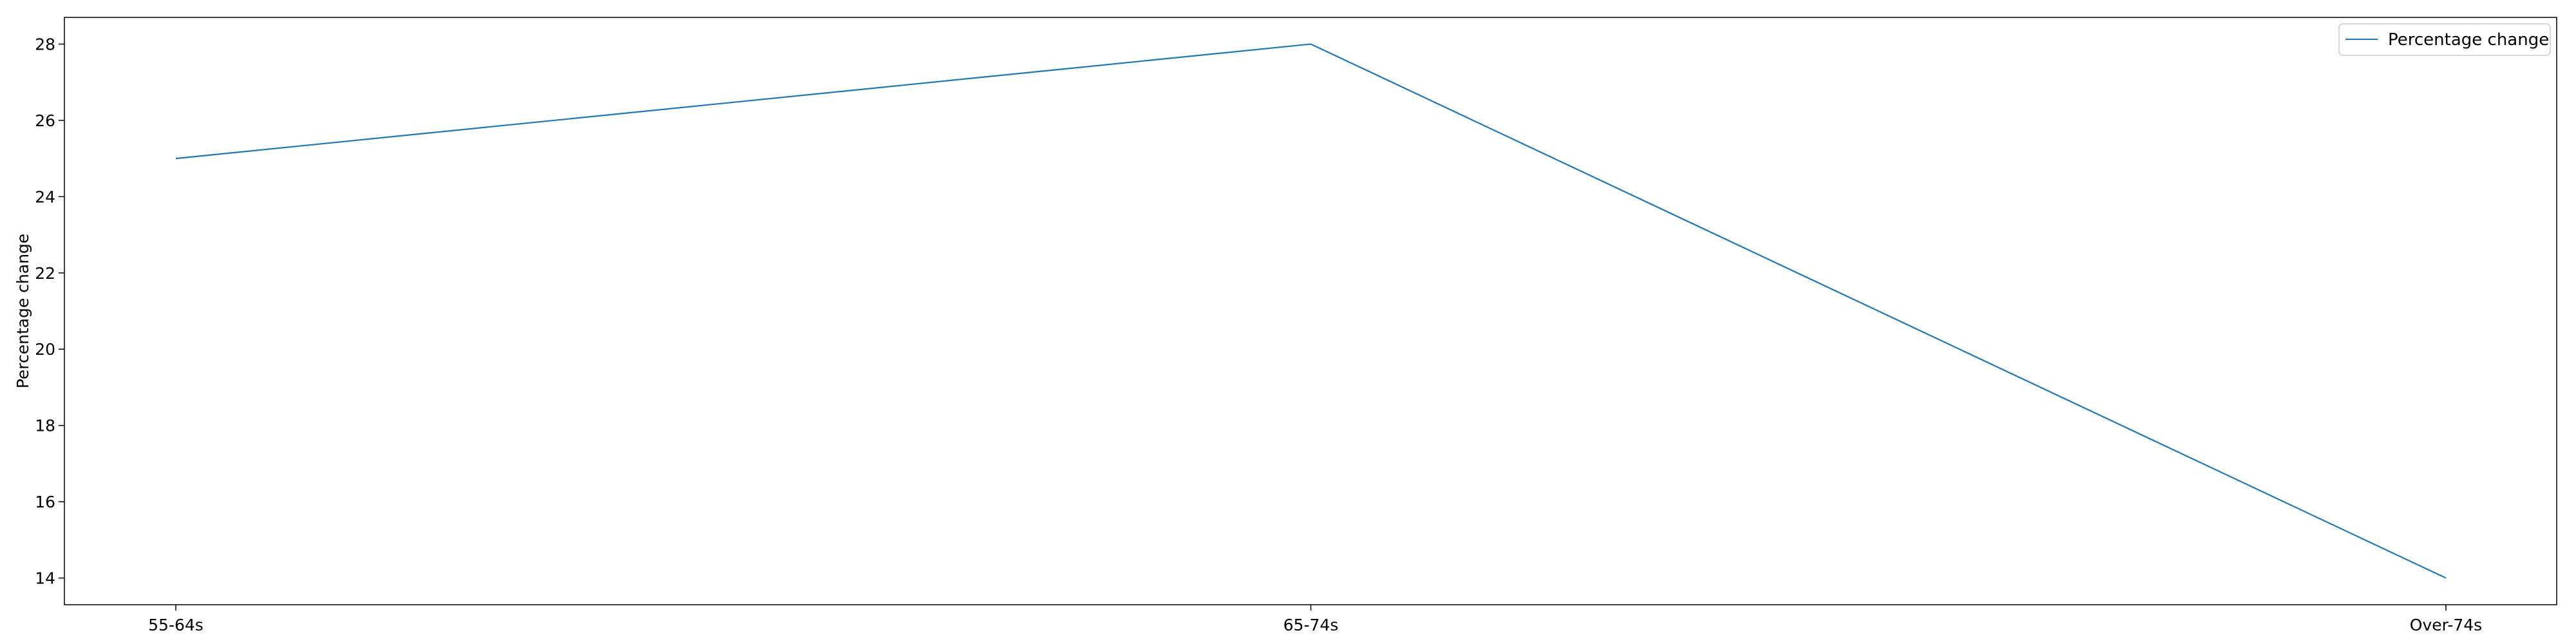 The height and width of the screenshot is (644, 2576). I want to click on x-tick-label: 65-74s, so click(1311, 625).